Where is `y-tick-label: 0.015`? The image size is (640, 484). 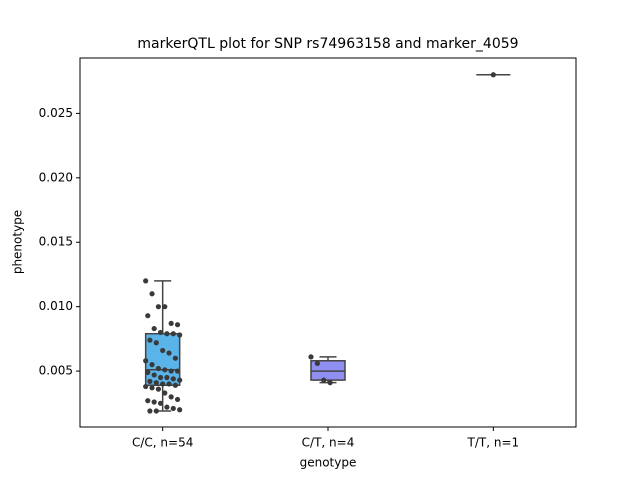
y-tick-label: 0.015 is located at coordinates (56, 242).